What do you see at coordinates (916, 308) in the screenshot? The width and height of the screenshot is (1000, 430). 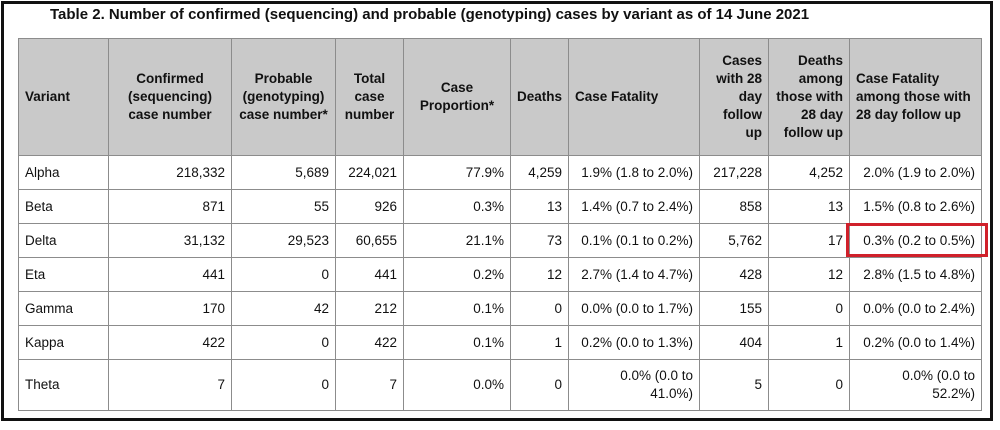 I see `cell-case-fatality-28day: 0.0% (0.0 to 2.4%)` at bounding box center [916, 308].